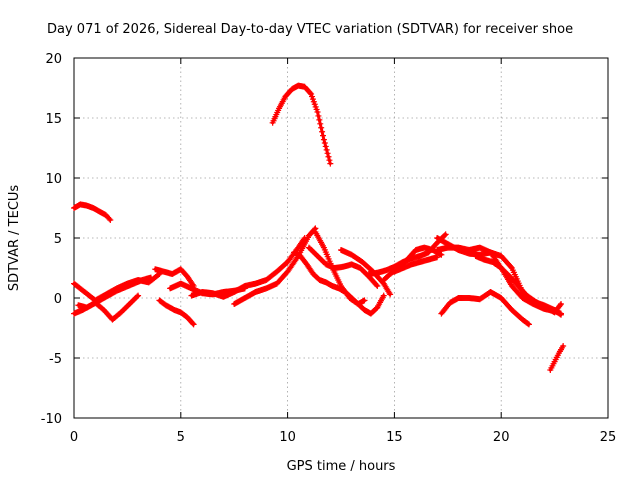 The image size is (640, 480). What do you see at coordinates (53, 179) in the screenshot?
I see `y-tick-label: 10` at bounding box center [53, 179].